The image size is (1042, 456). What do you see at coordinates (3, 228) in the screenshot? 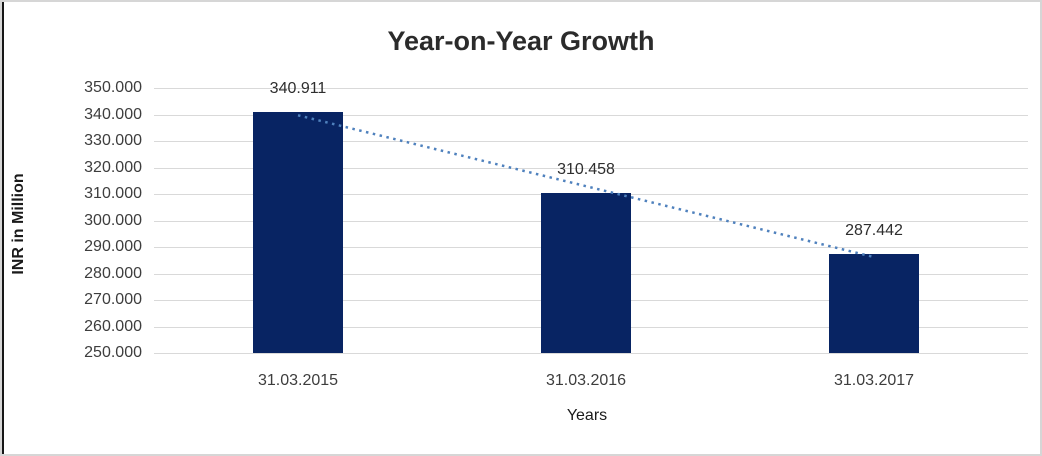
I see `frame-left-edge` at bounding box center [3, 228].